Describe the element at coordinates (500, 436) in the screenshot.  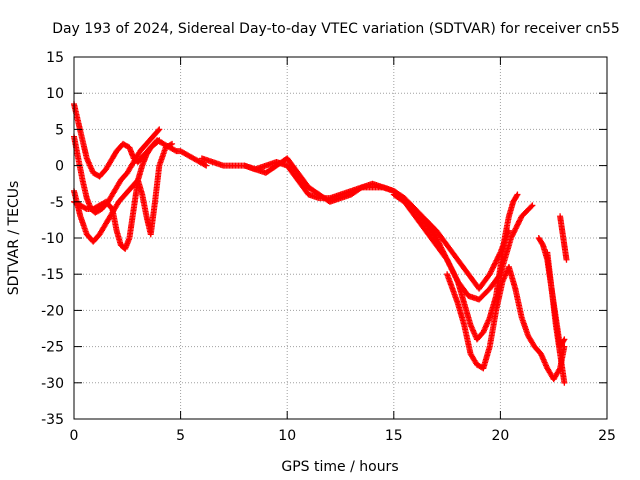
I see `x-tick-label: 20` at that location.